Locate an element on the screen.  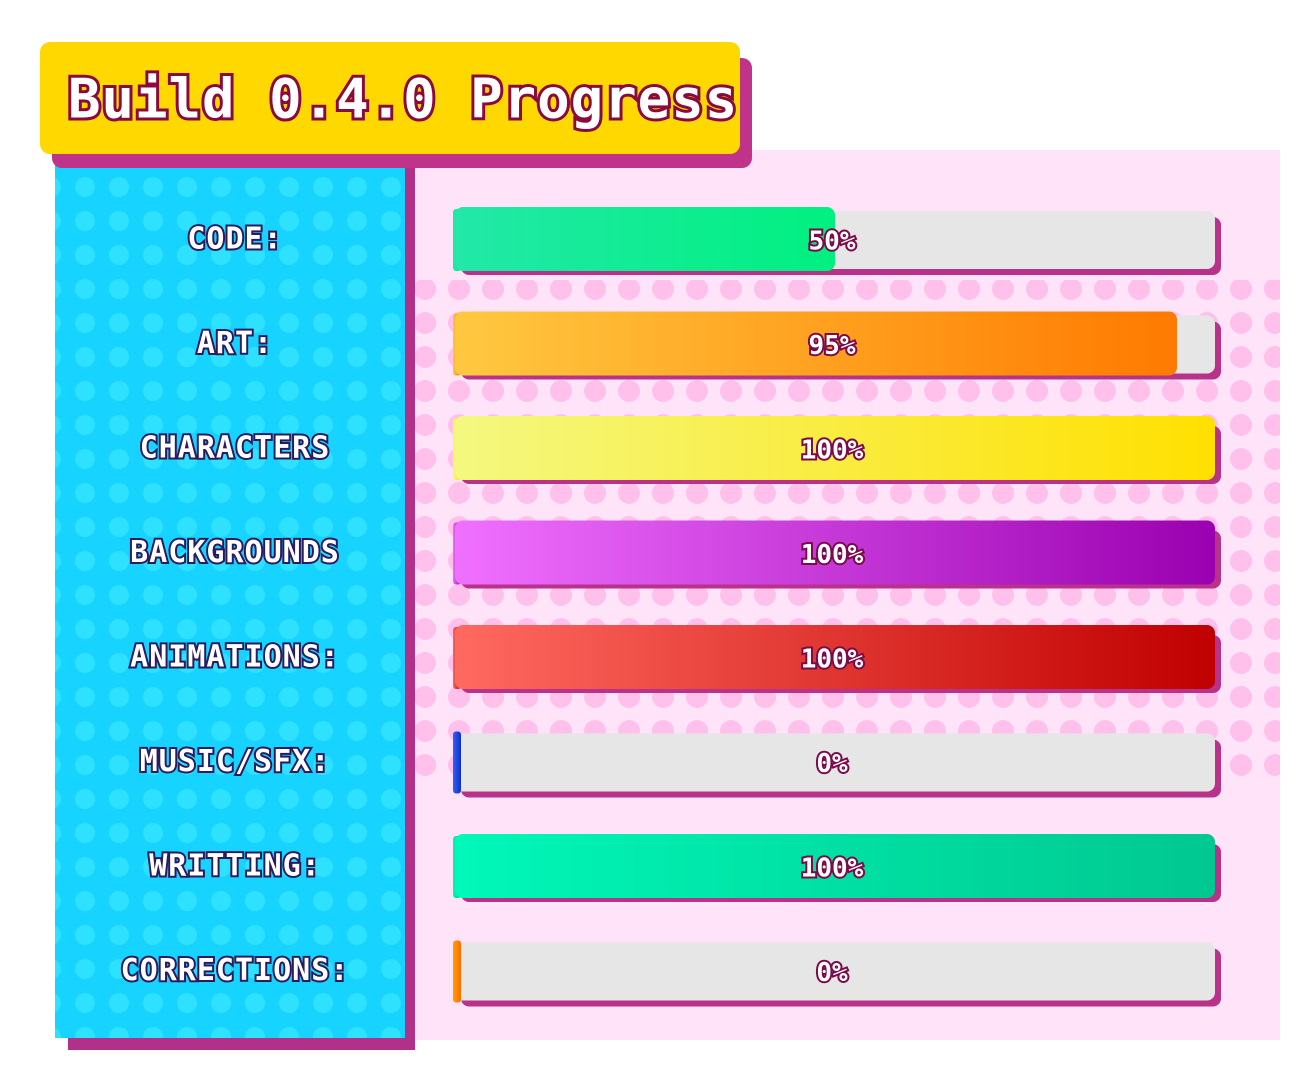
banner is located at coordinates (390, 98).